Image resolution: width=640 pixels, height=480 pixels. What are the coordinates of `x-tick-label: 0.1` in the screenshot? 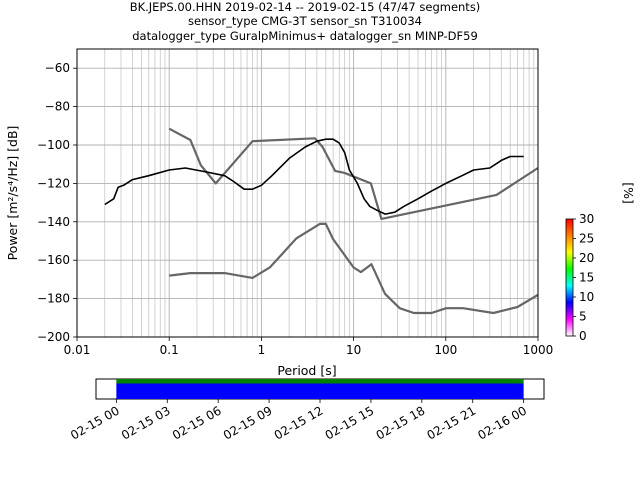 It's located at (169, 350).